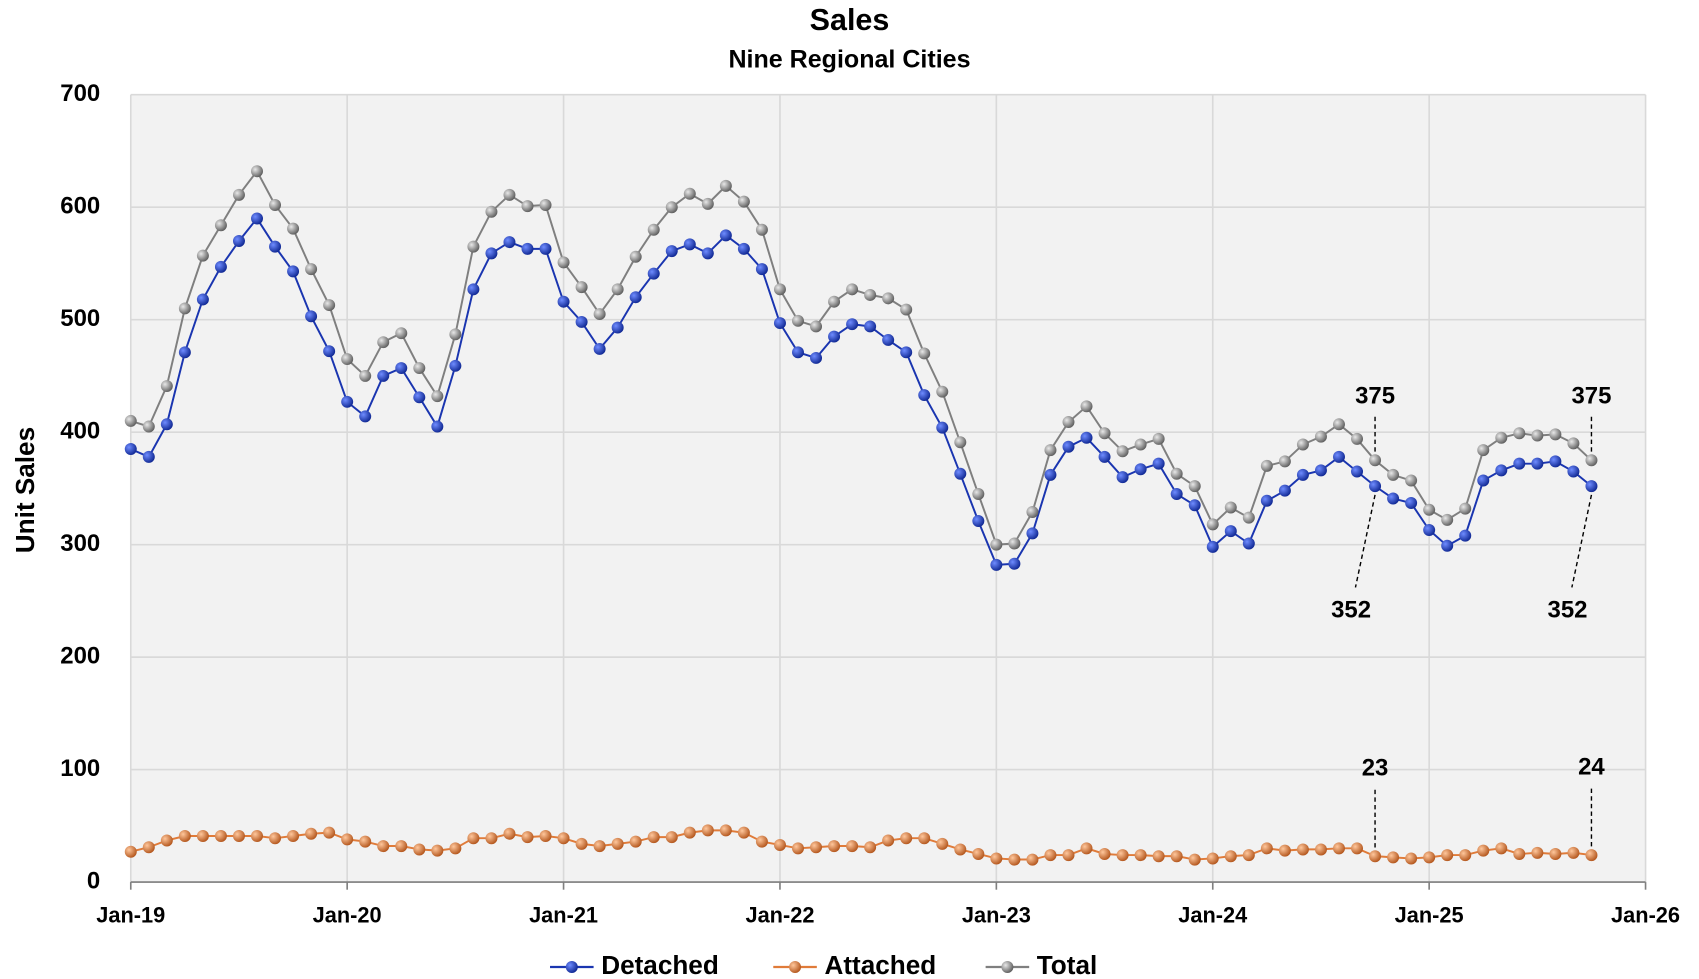  What do you see at coordinates (850, 20) in the screenshot?
I see `chart-title: Sales` at bounding box center [850, 20].